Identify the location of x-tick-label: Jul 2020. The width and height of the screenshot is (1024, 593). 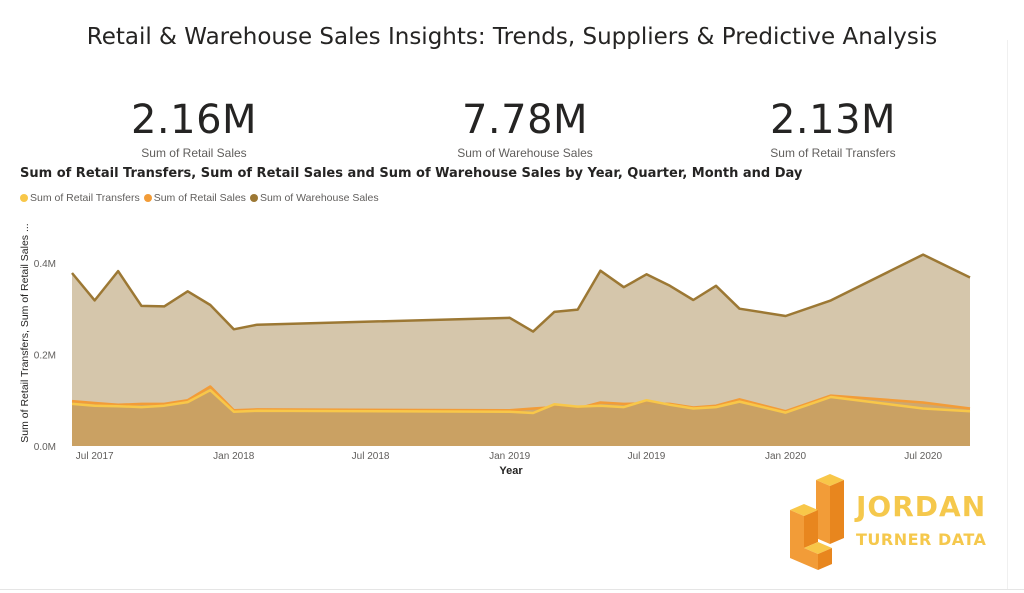
(923, 456).